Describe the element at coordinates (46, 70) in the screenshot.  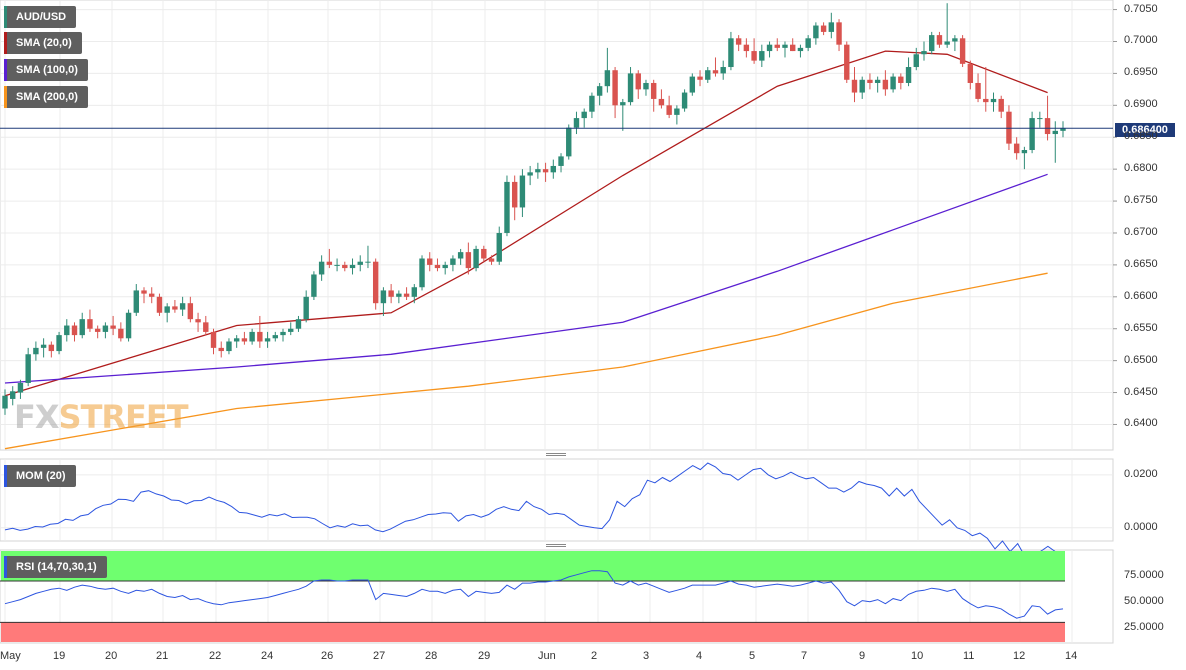
I see `sma100-tag: SMA (100,0)` at that location.